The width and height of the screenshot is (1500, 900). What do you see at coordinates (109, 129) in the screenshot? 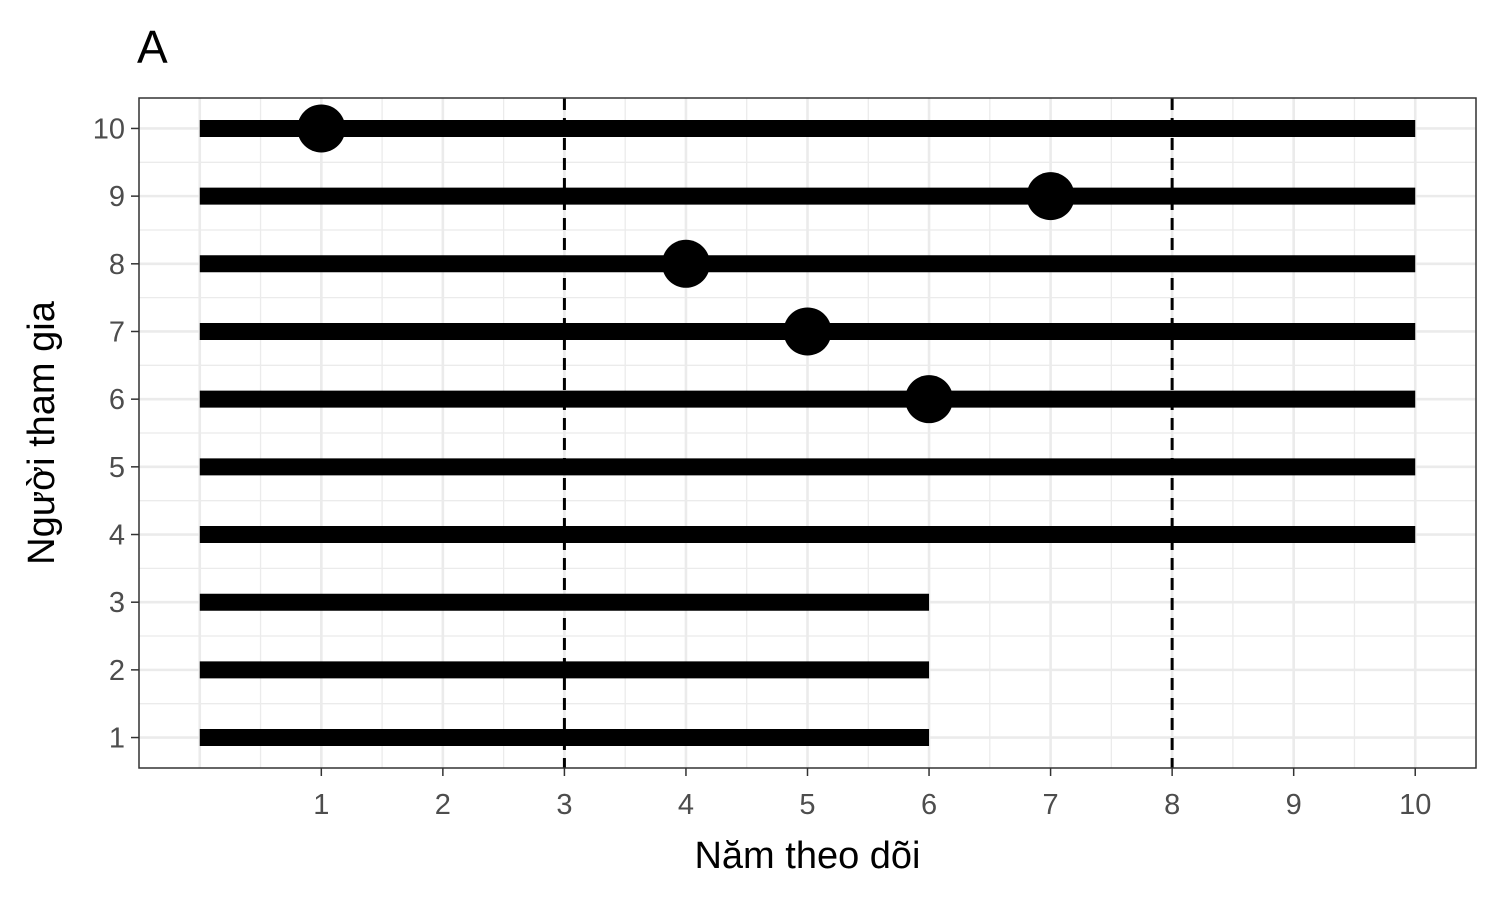
I see `y-tick-label: 10` at bounding box center [109, 129].